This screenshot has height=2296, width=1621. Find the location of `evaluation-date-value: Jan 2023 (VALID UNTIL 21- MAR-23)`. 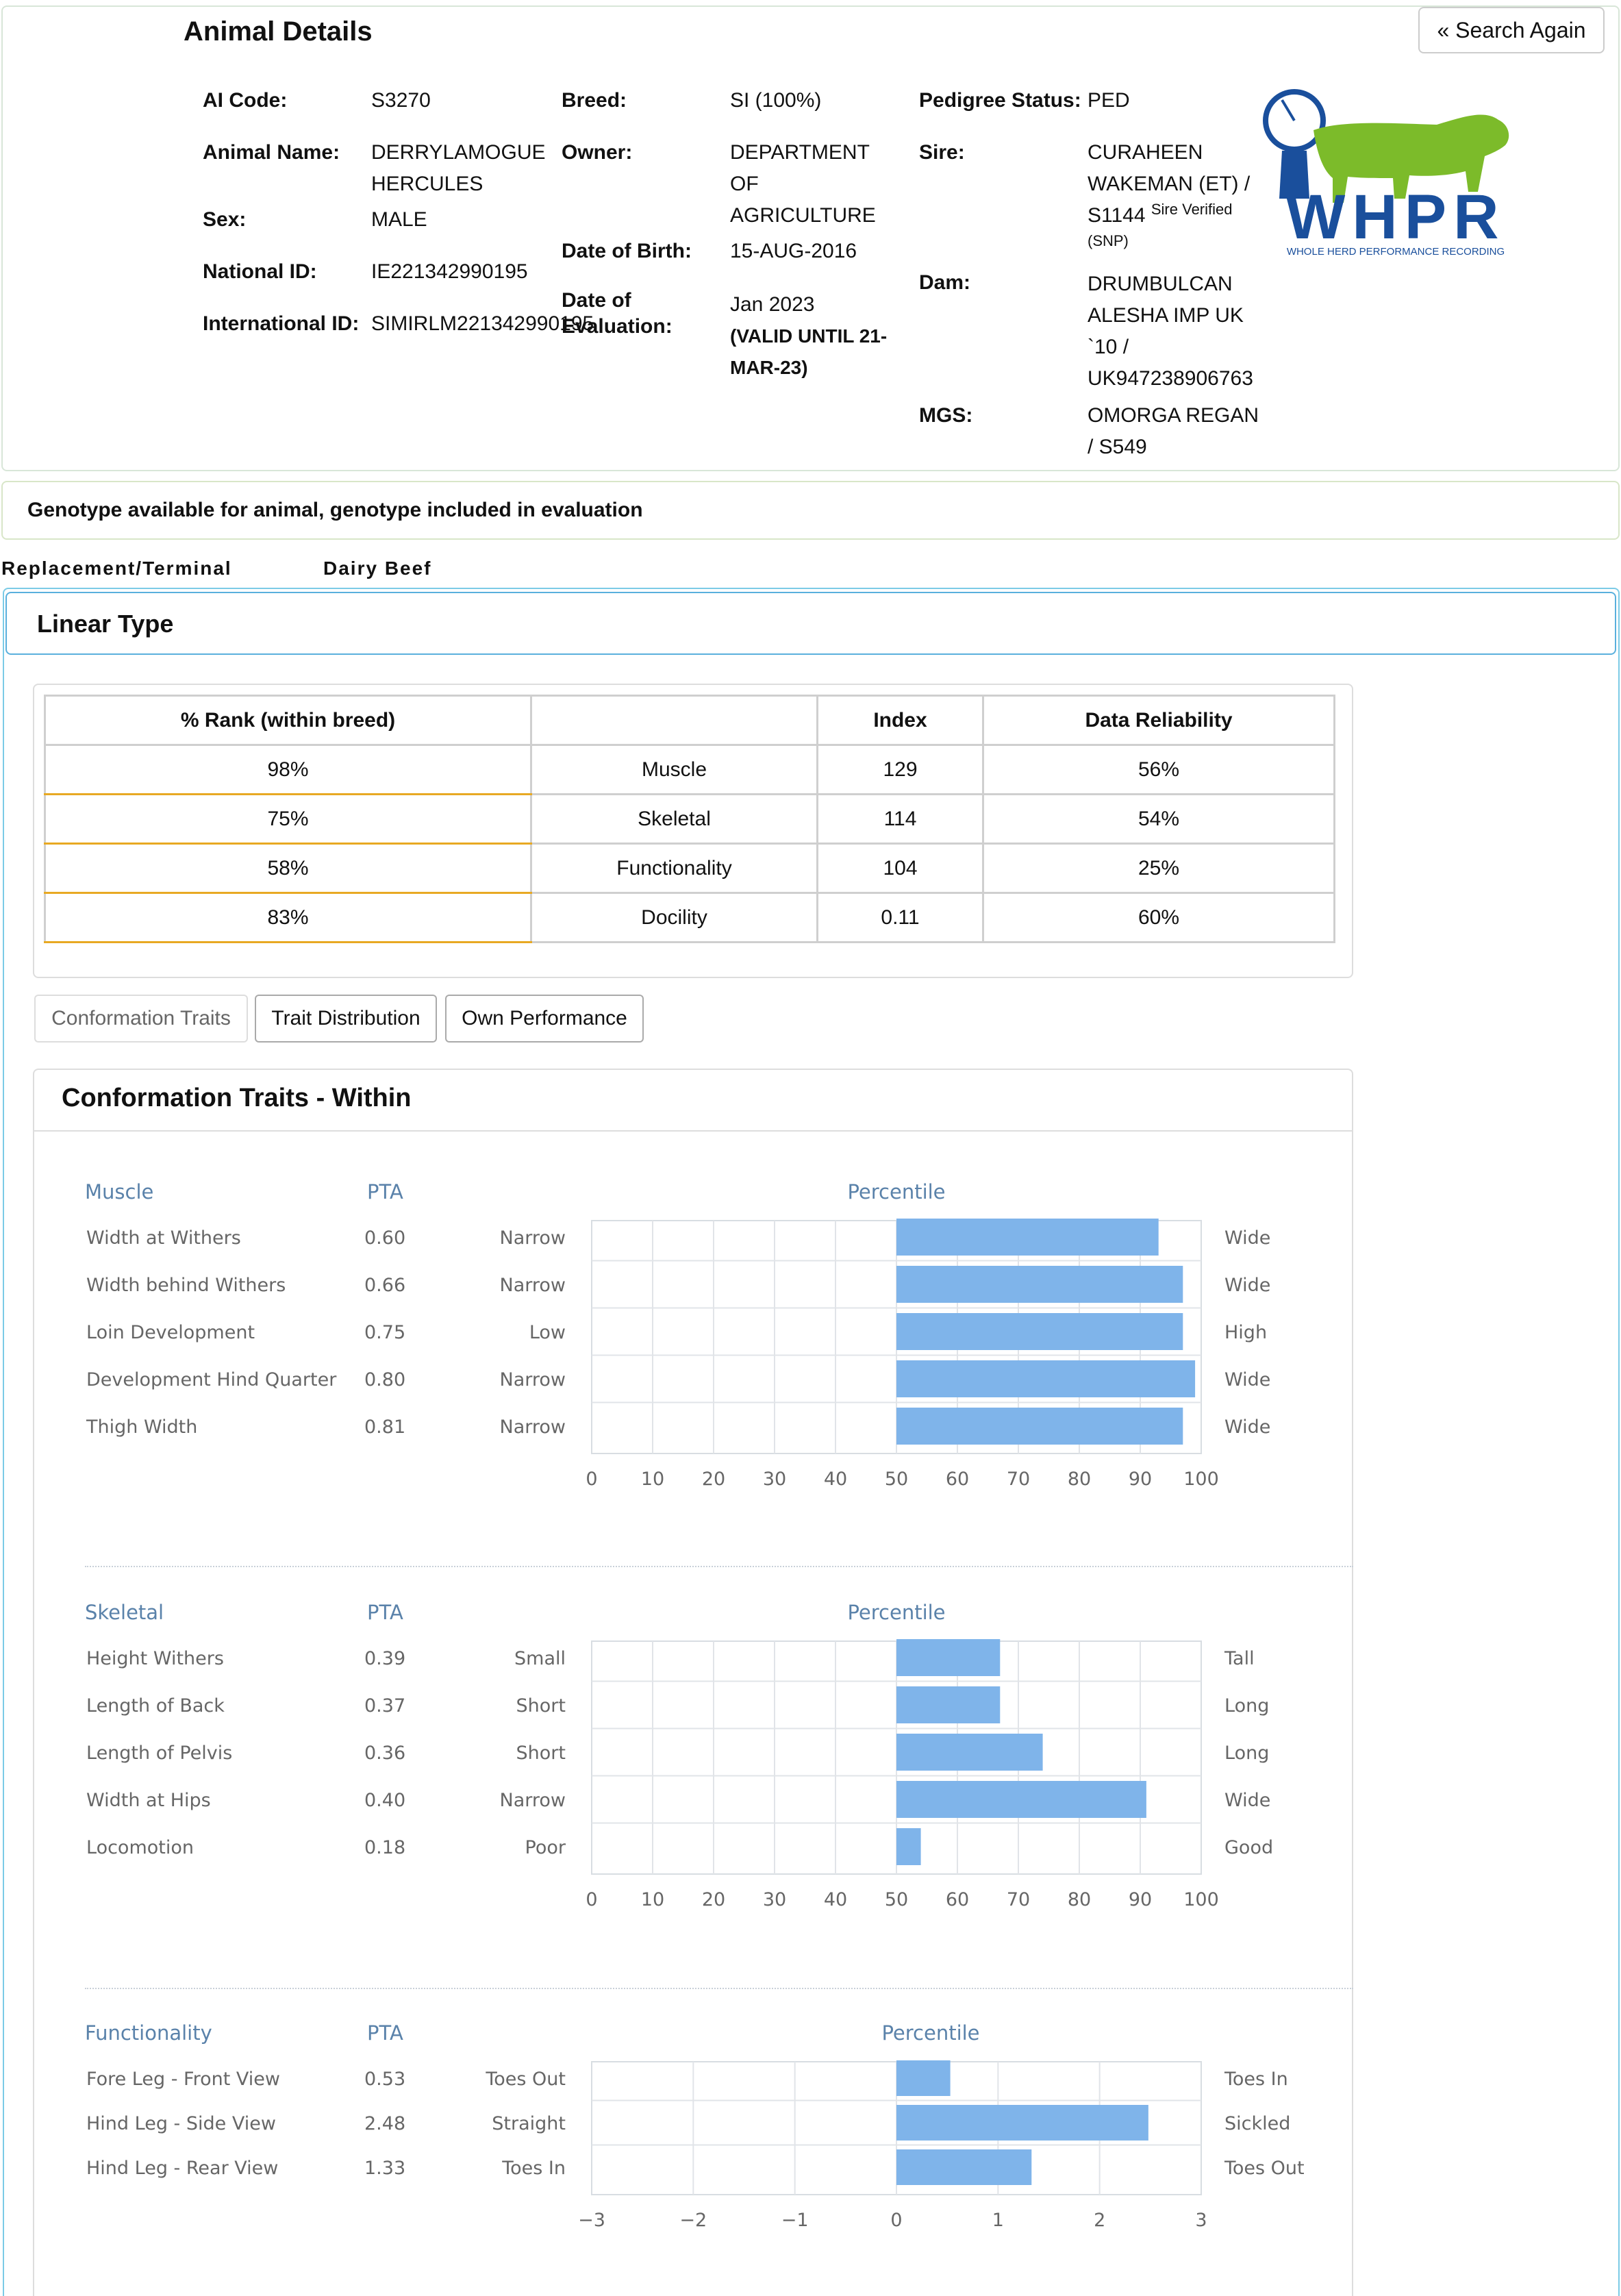

evaluation-date-value: Jan 2023 (VALID UNTIL 21- MAR-23) is located at coordinates (808, 336).